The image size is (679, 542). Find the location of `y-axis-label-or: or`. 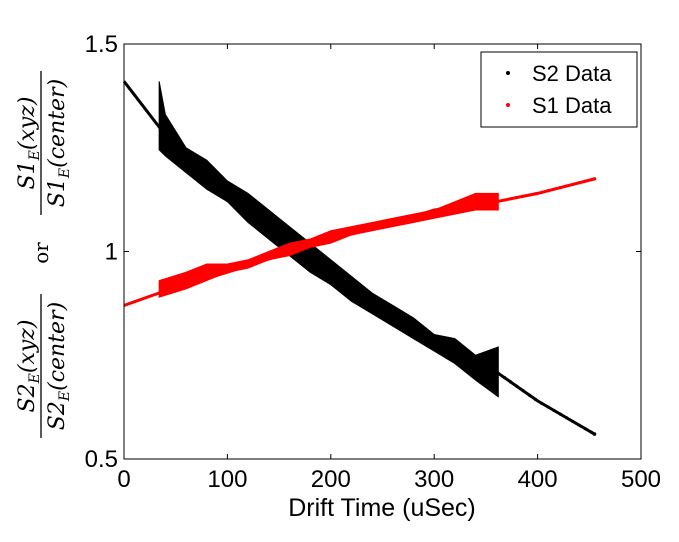

y-axis-label-or: or is located at coordinates (41, 253).